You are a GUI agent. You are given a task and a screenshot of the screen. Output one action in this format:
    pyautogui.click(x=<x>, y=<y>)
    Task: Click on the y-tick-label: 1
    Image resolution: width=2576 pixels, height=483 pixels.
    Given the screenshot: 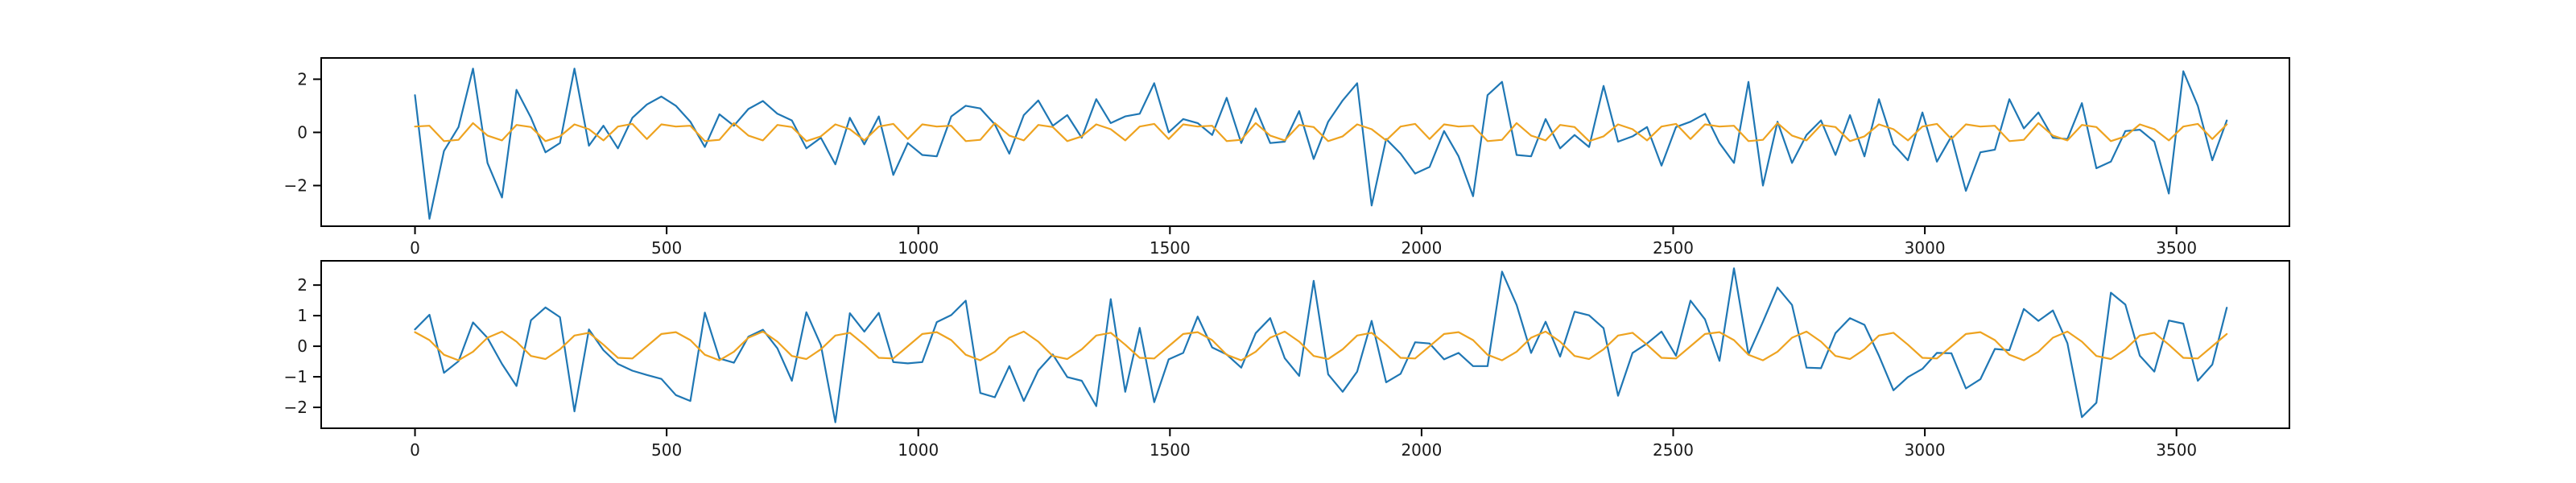 What is the action you would take?
    pyautogui.click(x=302, y=315)
    